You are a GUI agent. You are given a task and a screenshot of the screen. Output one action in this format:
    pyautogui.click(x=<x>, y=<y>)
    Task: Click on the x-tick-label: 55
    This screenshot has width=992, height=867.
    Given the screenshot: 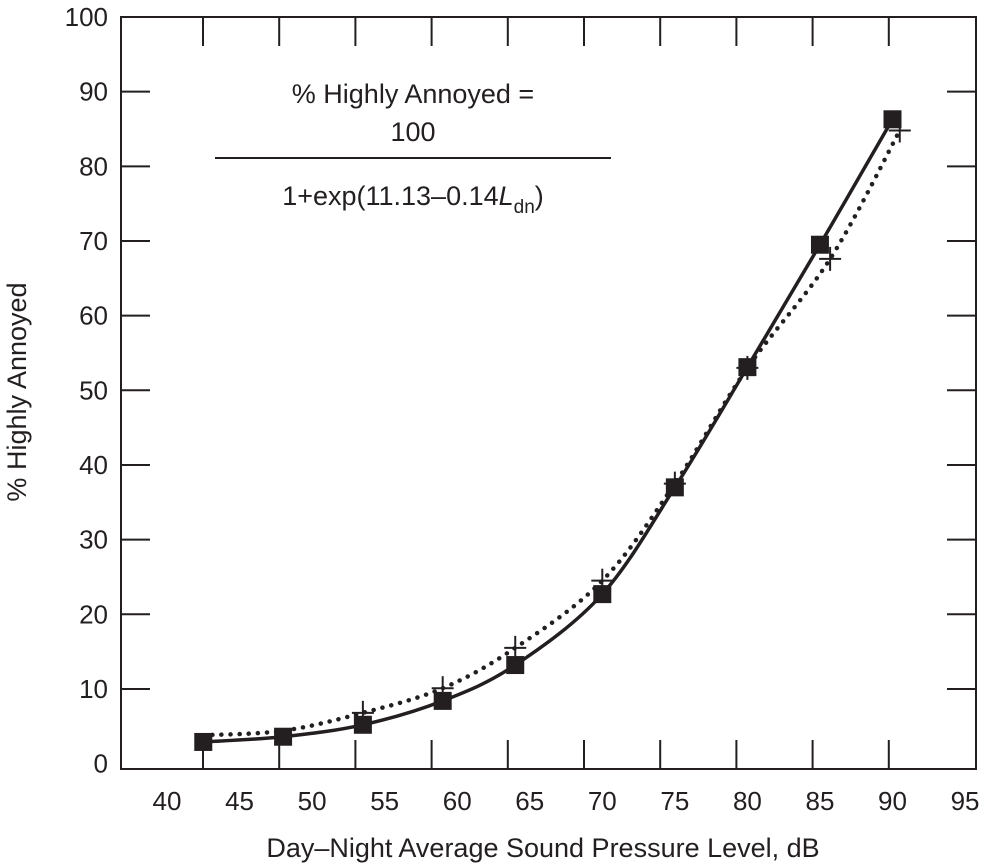 What is the action you would take?
    pyautogui.click(x=384, y=801)
    